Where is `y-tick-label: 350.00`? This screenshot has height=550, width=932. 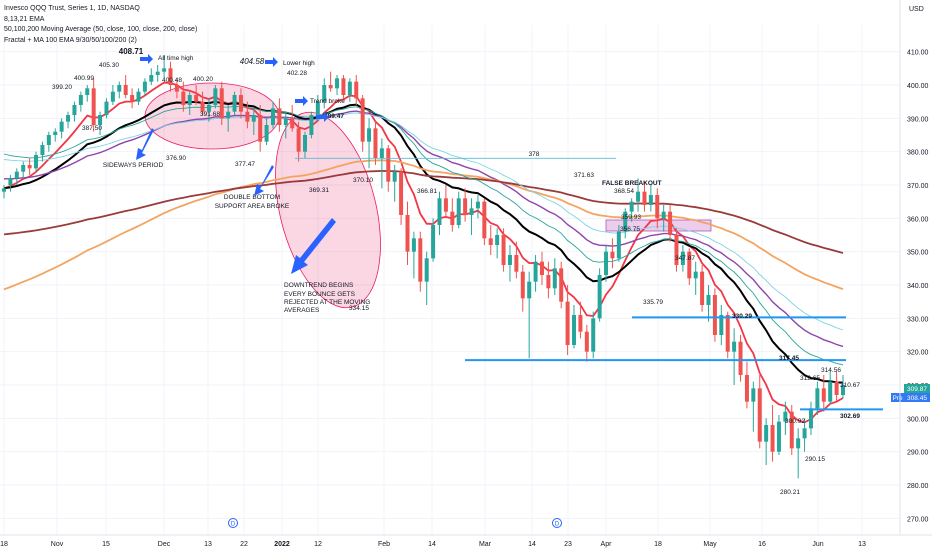
y-tick-label: 350.00 is located at coordinates (918, 253).